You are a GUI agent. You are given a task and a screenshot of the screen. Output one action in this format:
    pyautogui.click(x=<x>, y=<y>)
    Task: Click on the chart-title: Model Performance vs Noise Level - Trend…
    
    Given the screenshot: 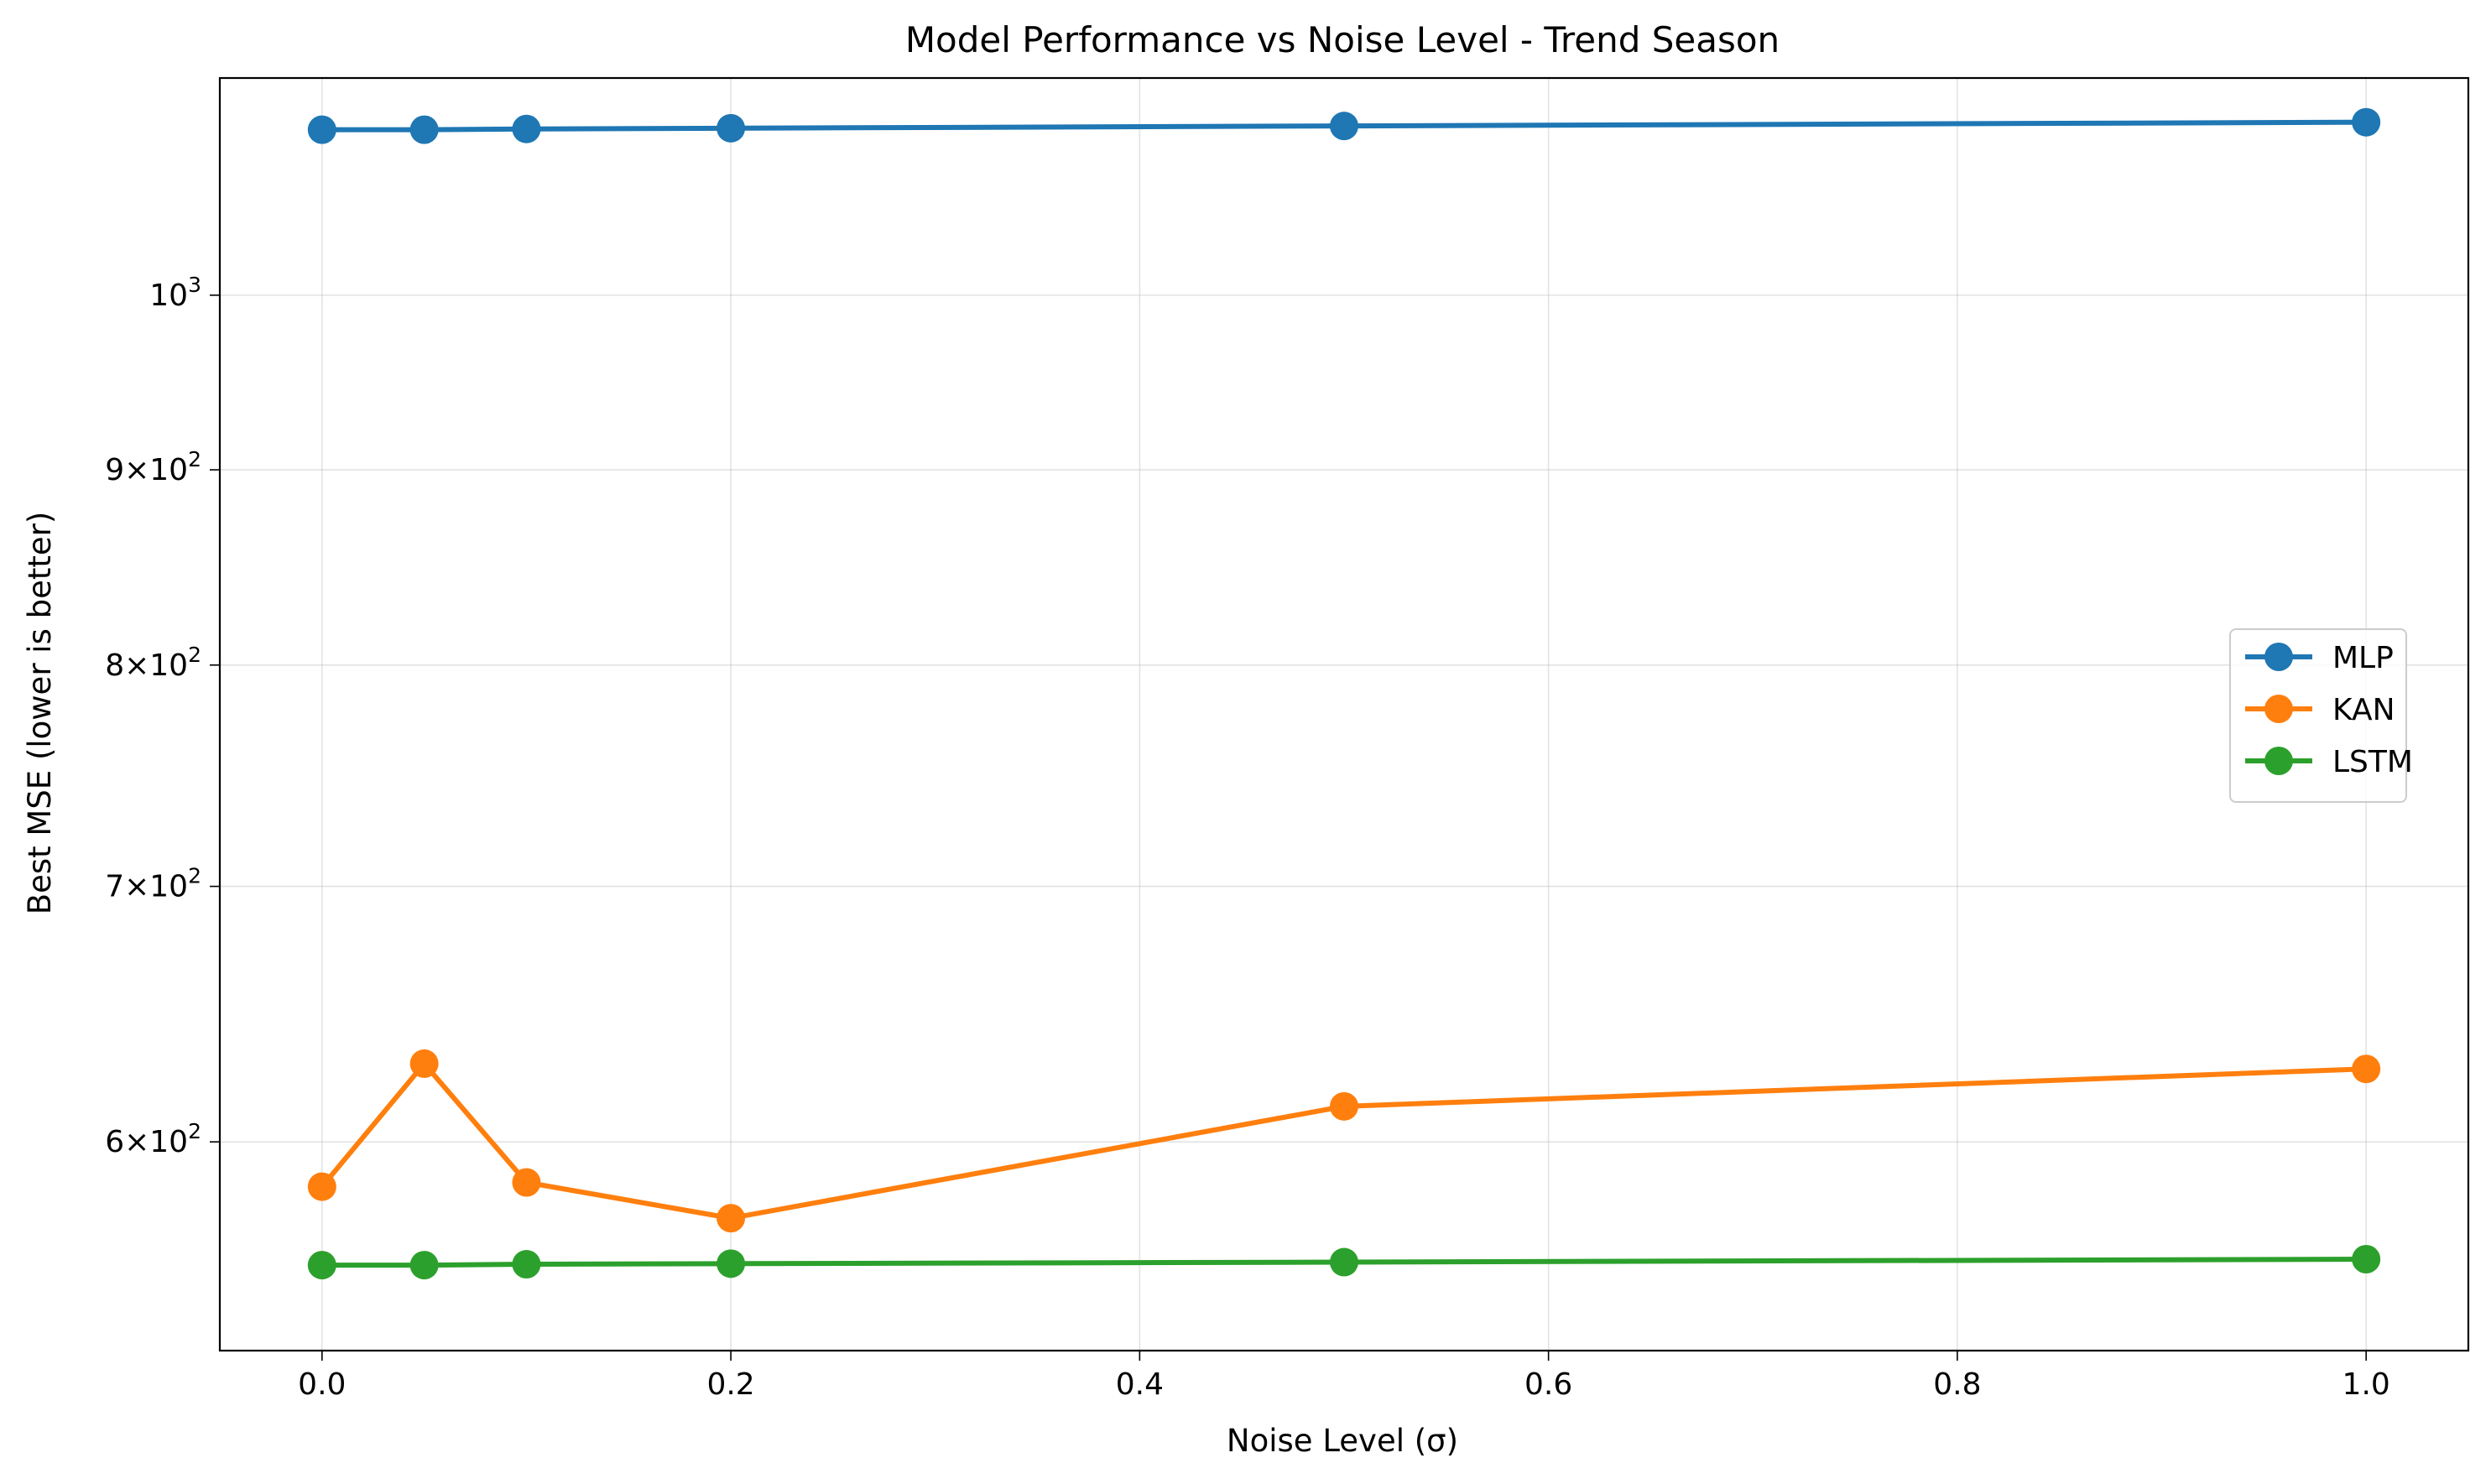 What is the action you would take?
    pyautogui.click(x=1342, y=39)
    